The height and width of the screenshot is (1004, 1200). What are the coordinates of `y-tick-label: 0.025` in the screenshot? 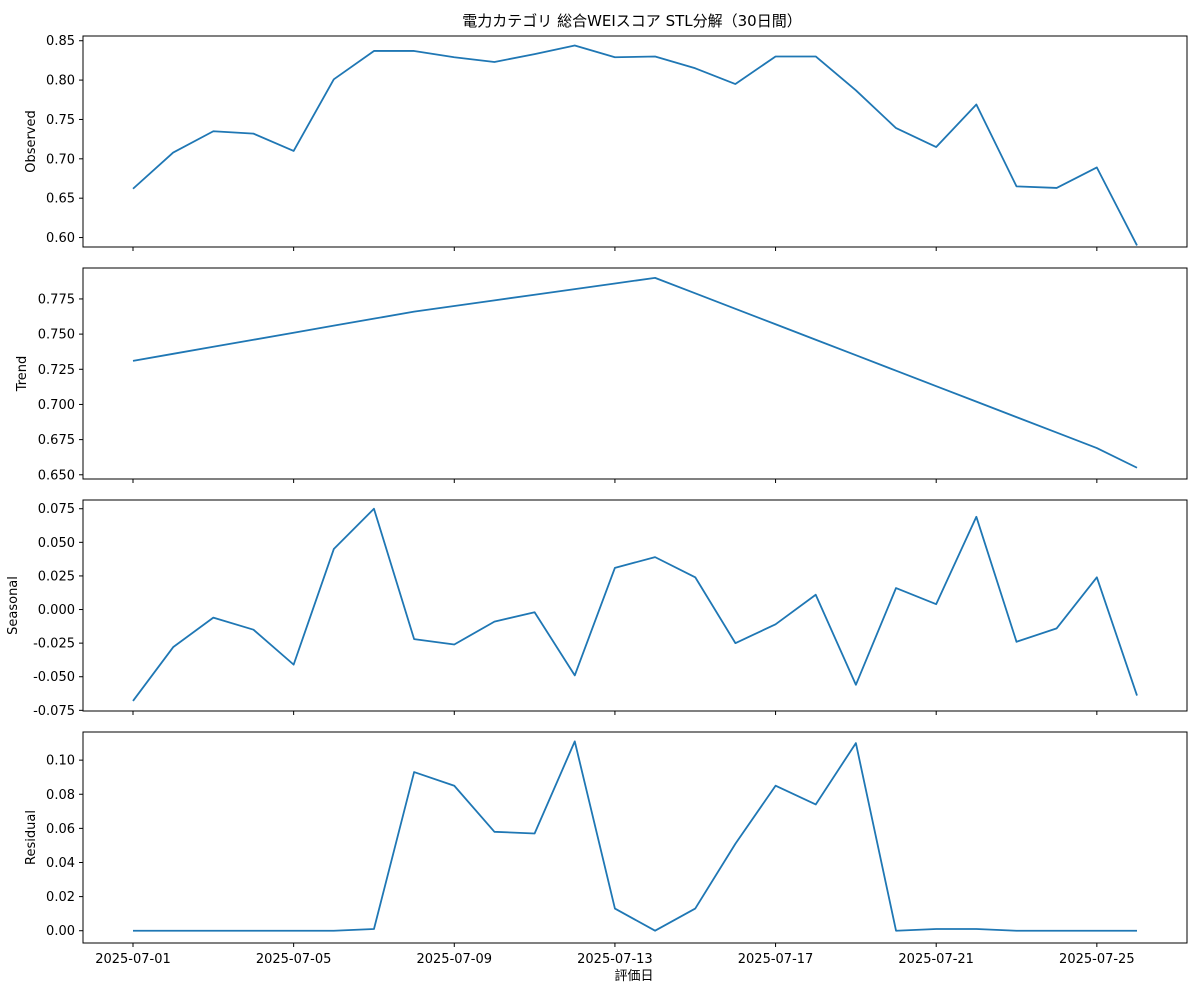 It's located at (56, 576).